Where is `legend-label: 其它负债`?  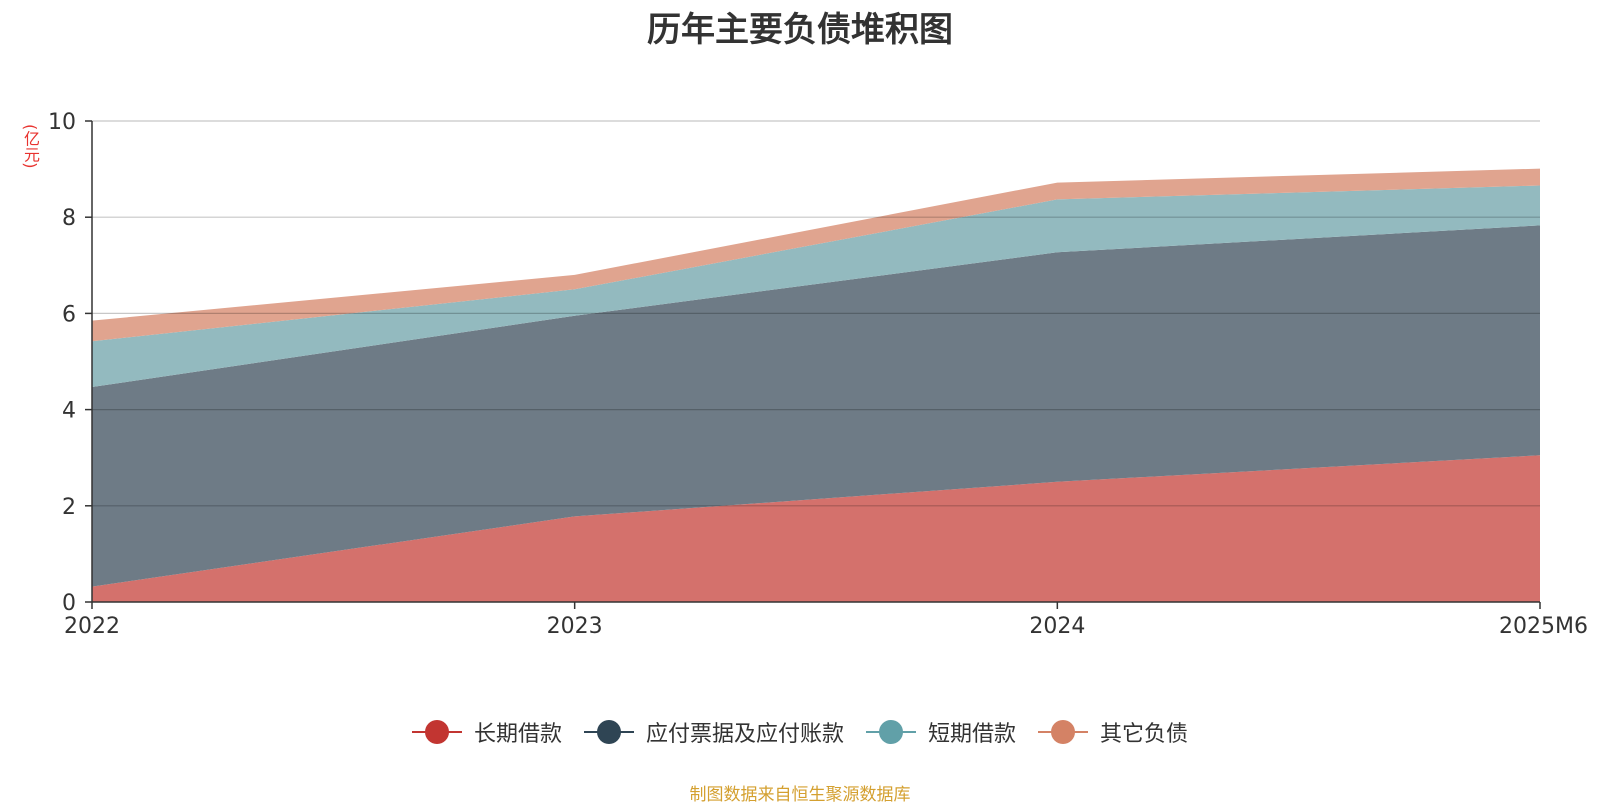 legend-label: 其它负债 is located at coordinates (1144, 734).